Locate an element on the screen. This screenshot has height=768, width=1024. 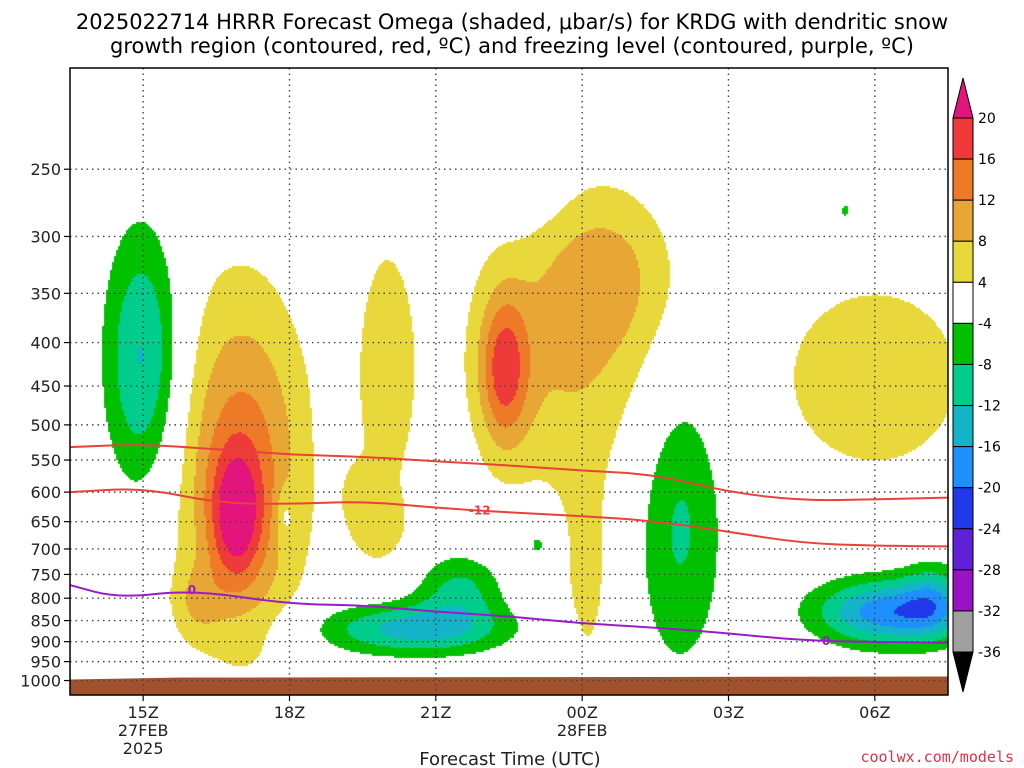
contour-label-0-0: 0 is located at coordinates (192, 590).